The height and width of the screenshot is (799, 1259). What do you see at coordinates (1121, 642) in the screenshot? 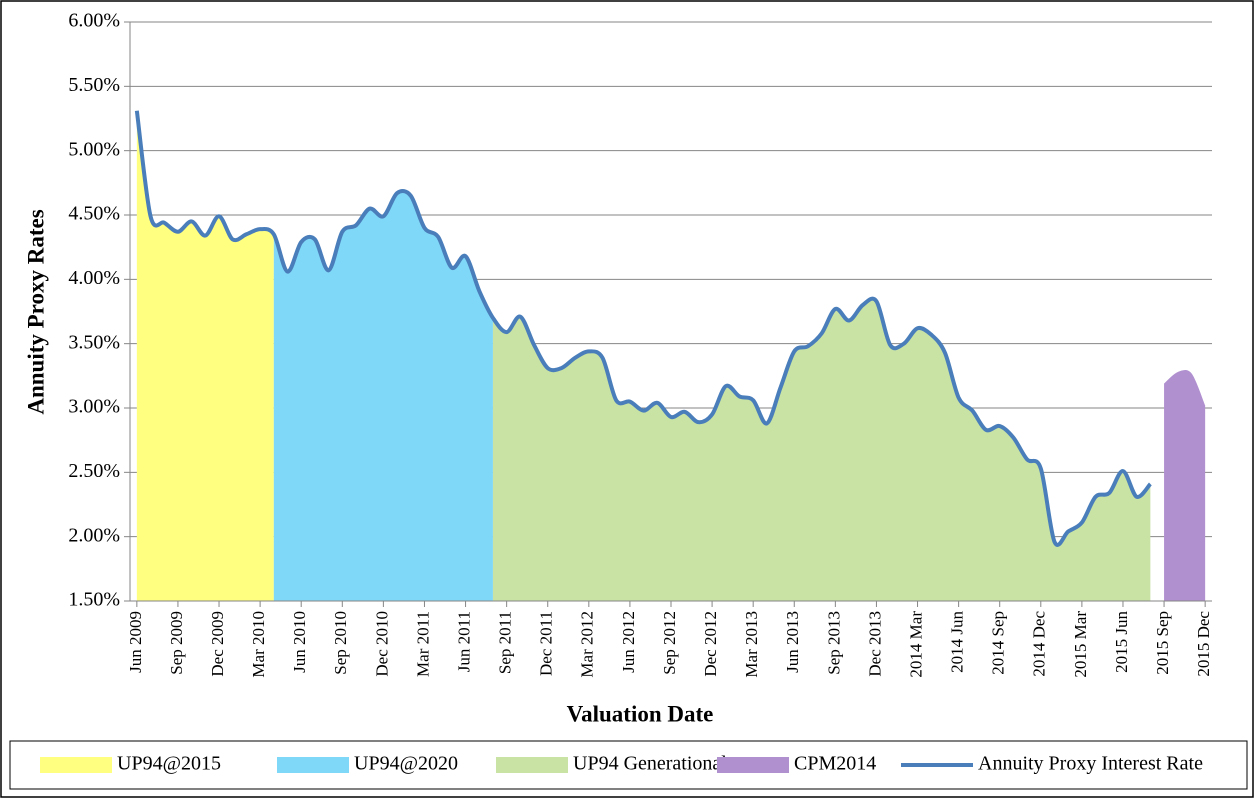
I see `x-tick-label: 2015 Jun` at bounding box center [1121, 642].